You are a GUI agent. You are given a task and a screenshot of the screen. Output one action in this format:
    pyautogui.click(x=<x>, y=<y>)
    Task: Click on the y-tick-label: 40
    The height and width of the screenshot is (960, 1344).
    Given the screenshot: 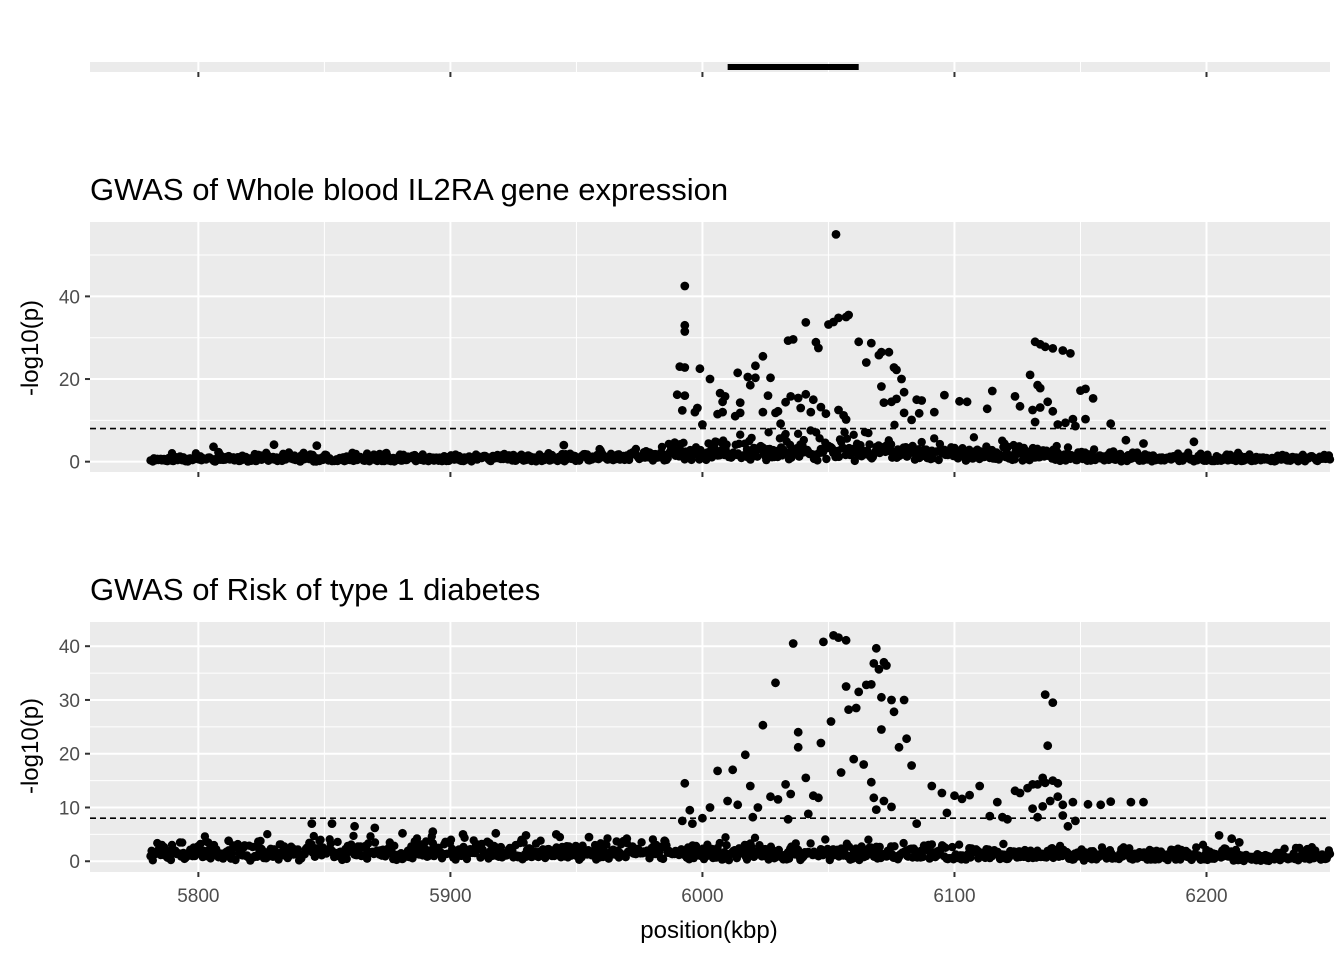 What is the action you would take?
    pyautogui.click(x=69, y=297)
    